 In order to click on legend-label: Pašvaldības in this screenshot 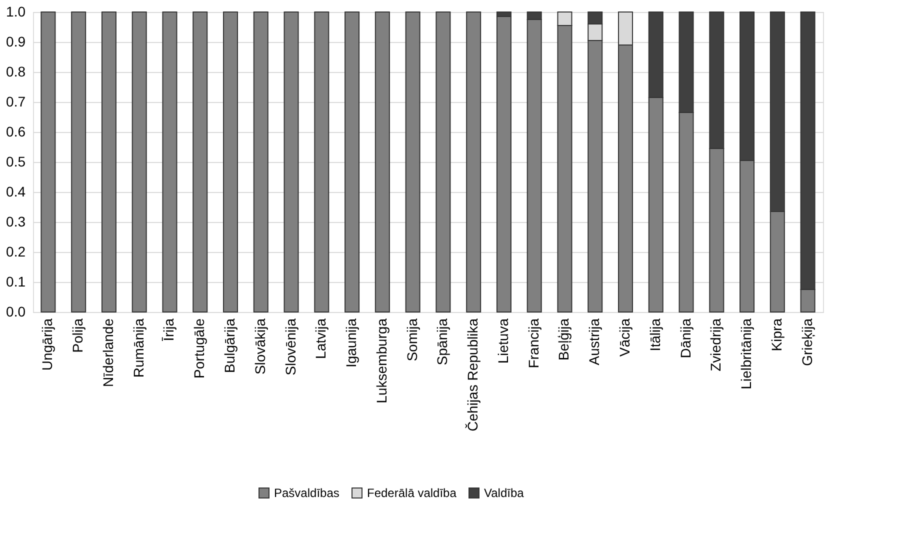, I will do `click(307, 493)`.